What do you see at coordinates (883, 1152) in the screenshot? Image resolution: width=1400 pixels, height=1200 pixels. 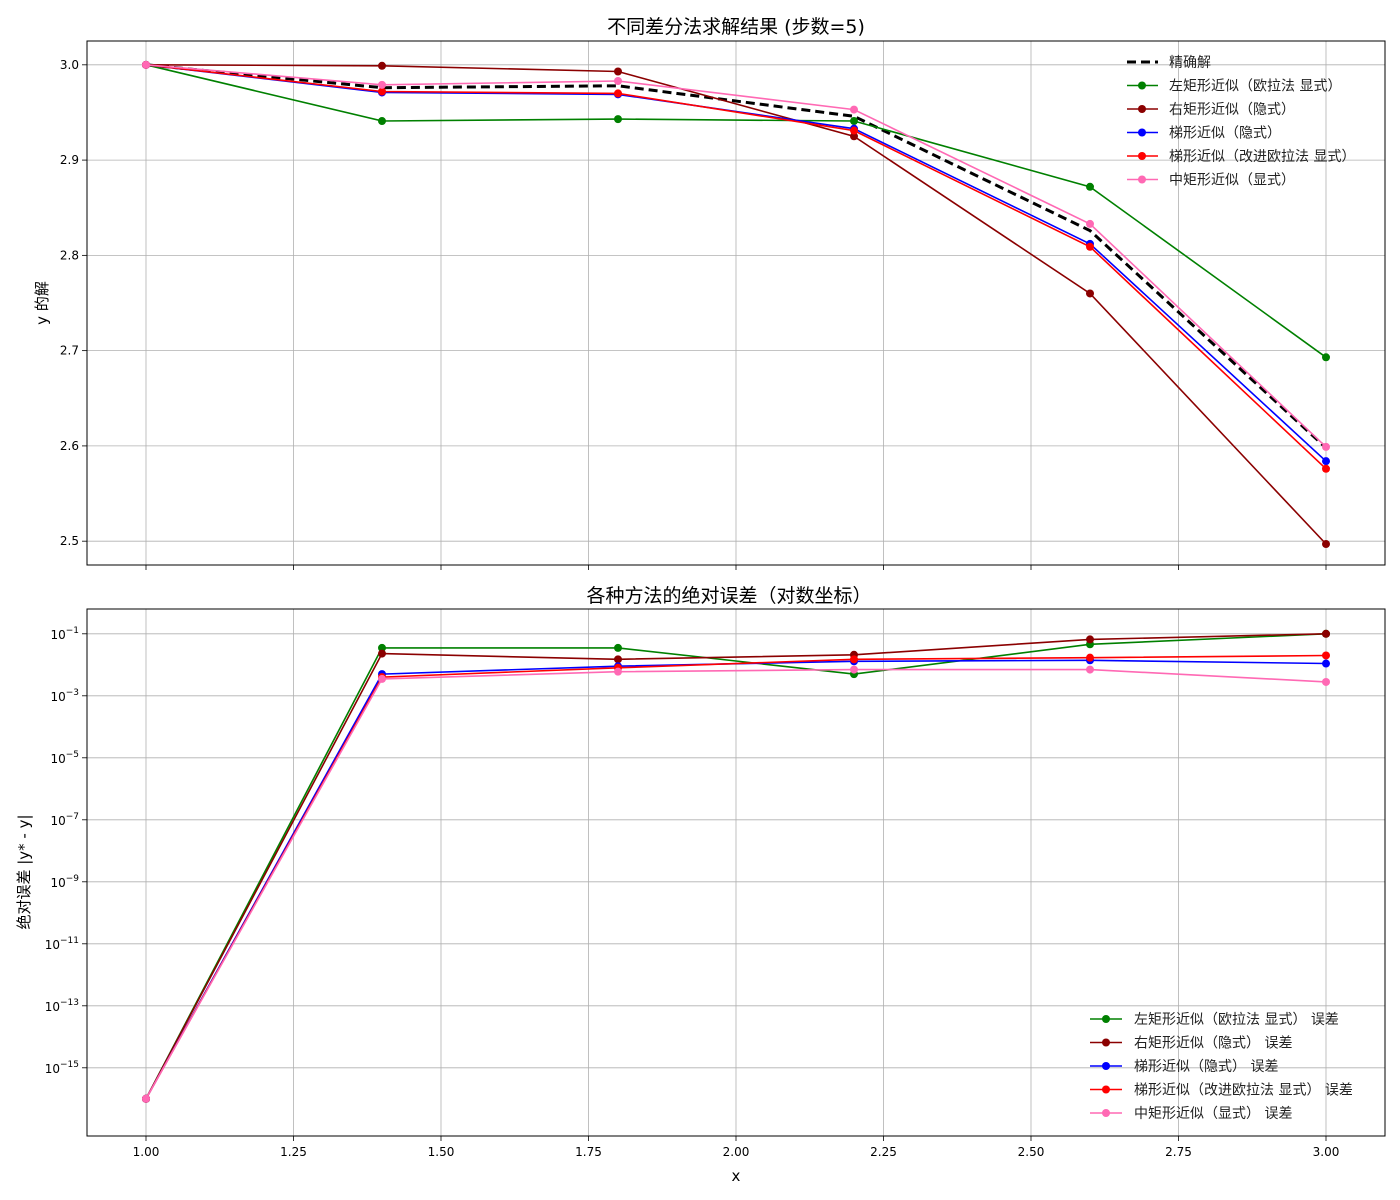 I see `error-xtick-label: 2.25` at bounding box center [883, 1152].